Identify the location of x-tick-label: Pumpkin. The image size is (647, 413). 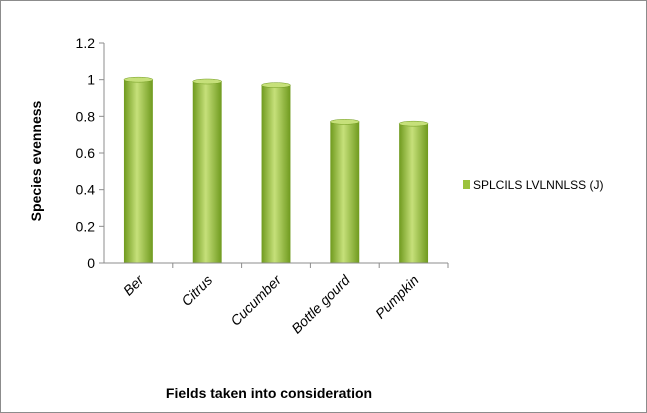
(397, 297).